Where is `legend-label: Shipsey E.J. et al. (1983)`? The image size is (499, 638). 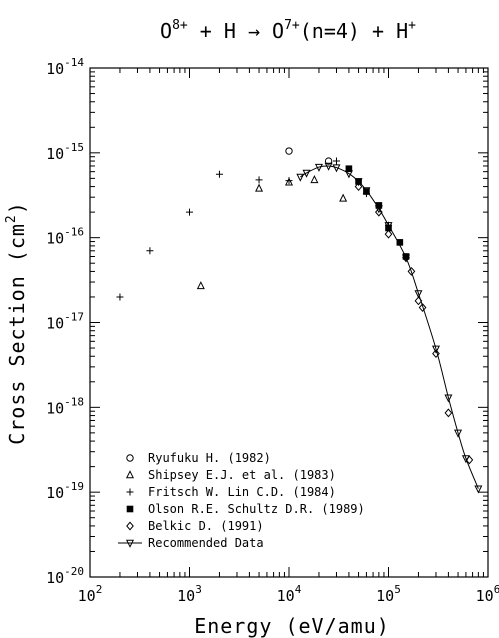 legend-label: Shipsey E.J. et al. (1983) is located at coordinates (242, 475).